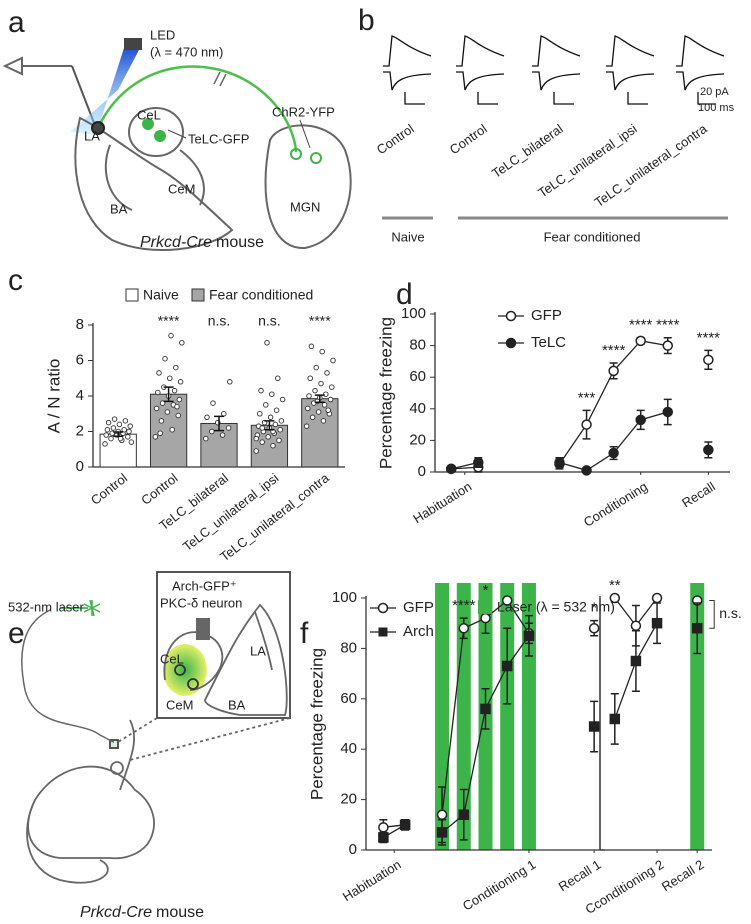  Describe the element at coordinates (181, 188) in the screenshot. I see `region-label: CeM` at that location.